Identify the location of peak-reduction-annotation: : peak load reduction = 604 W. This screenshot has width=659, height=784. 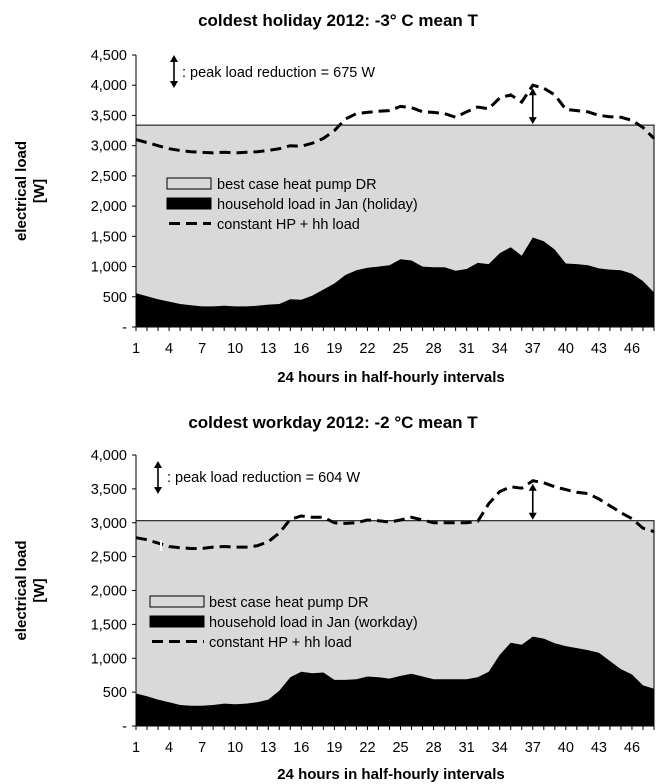
(263, 478).